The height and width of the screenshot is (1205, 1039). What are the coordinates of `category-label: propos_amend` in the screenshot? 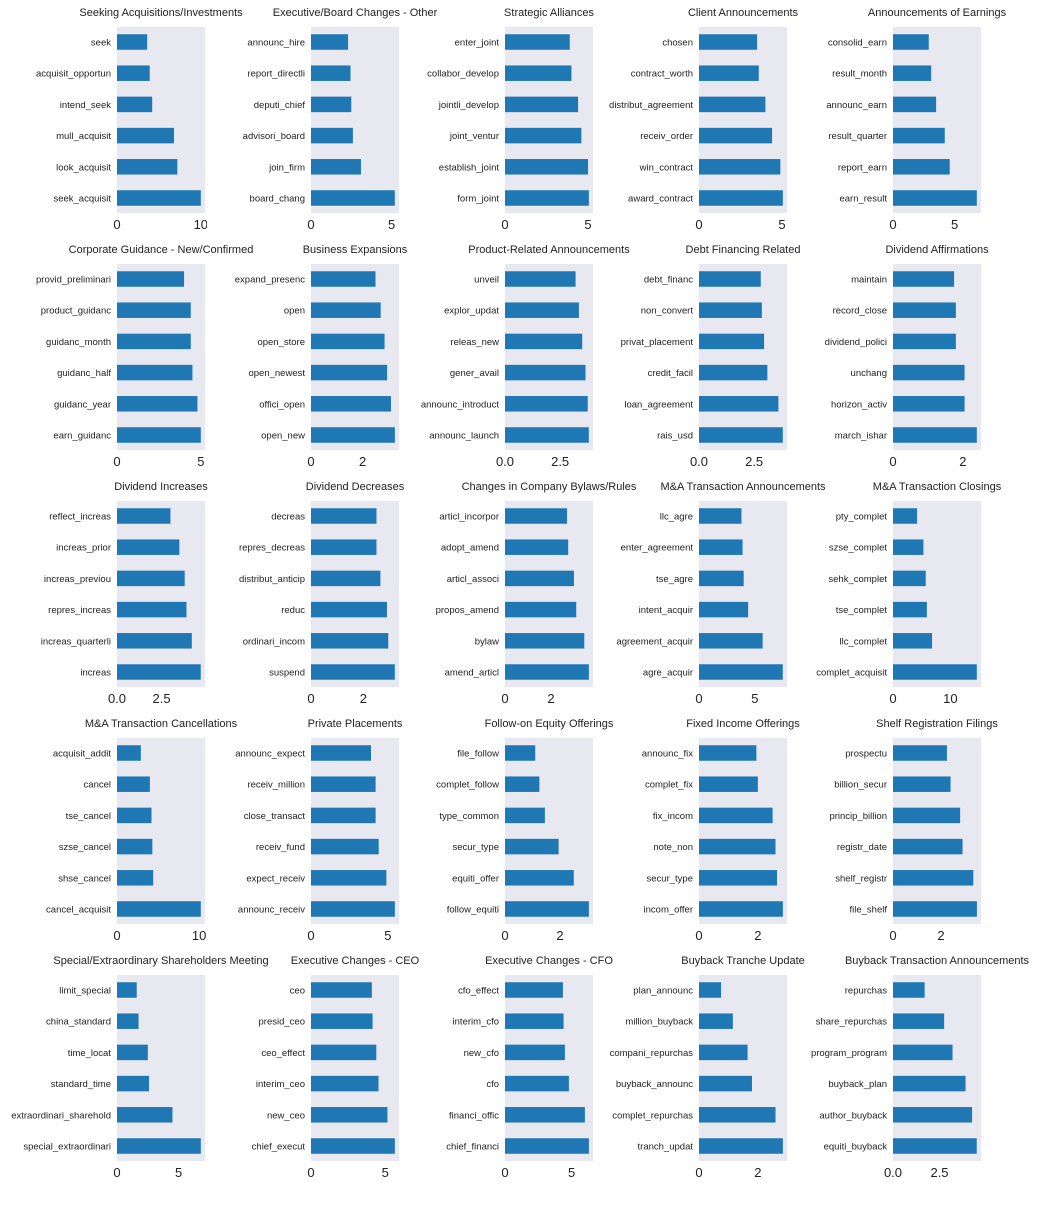 It's located at (467, 610).